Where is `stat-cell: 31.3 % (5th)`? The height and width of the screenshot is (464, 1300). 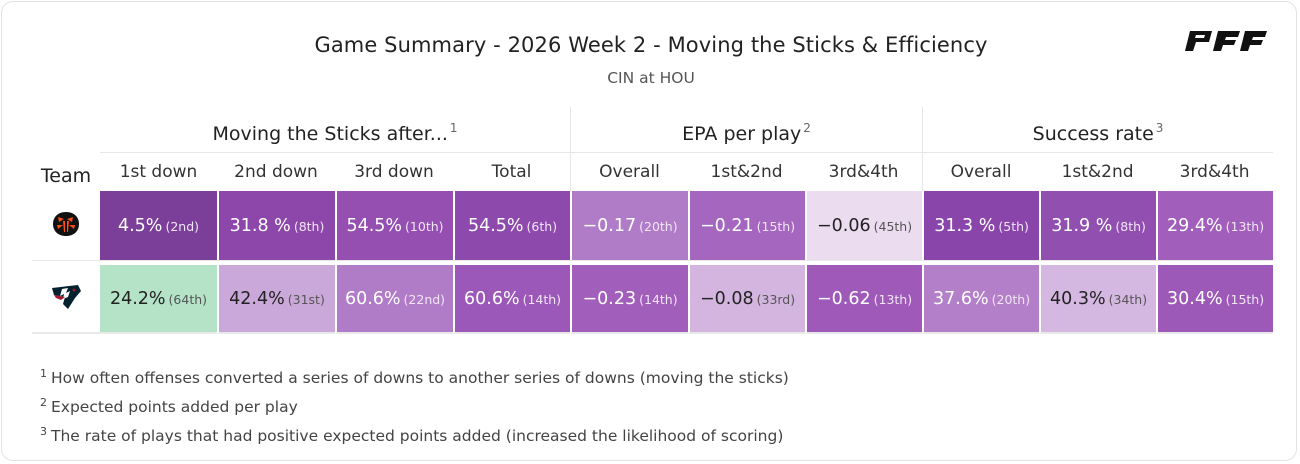
stat-cell: 31.3 % (5th) is located at coordinates (981, 225).